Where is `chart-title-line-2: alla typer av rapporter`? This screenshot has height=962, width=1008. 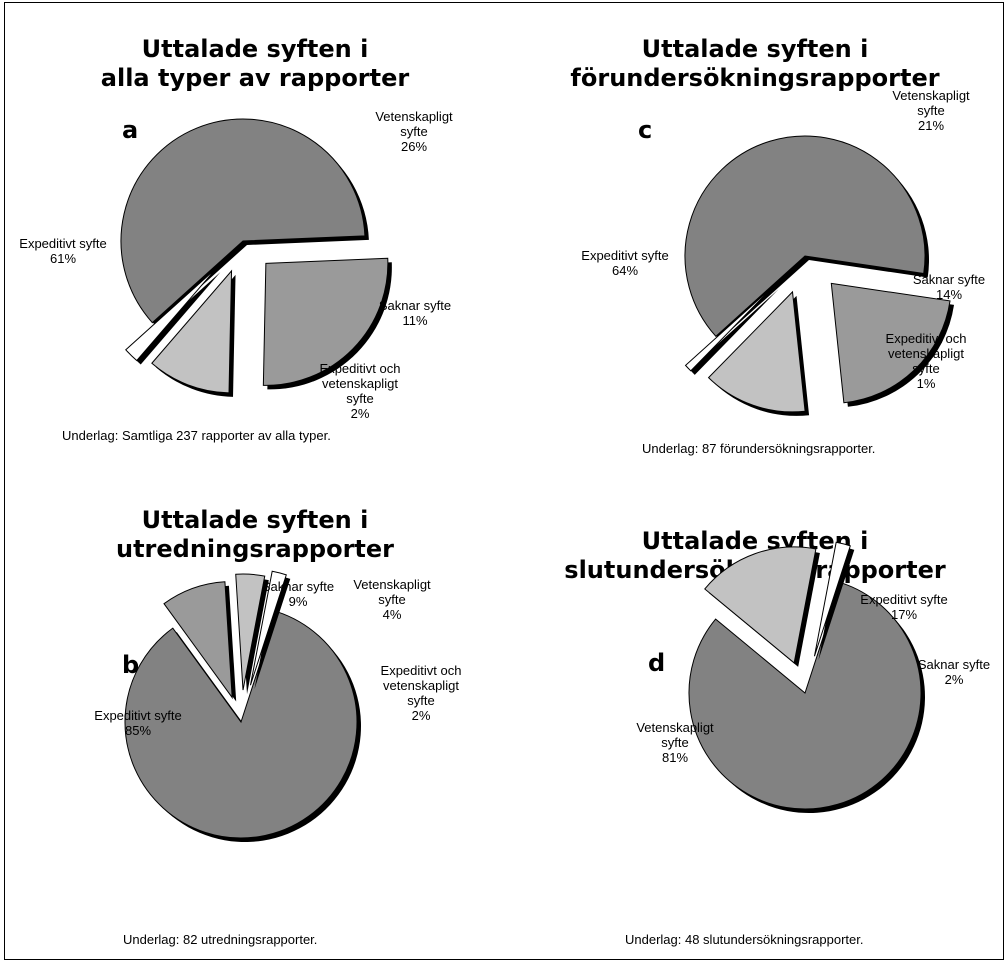
chart-title-line-2: alla typer av rapporter is located at coordinates (255, 78).